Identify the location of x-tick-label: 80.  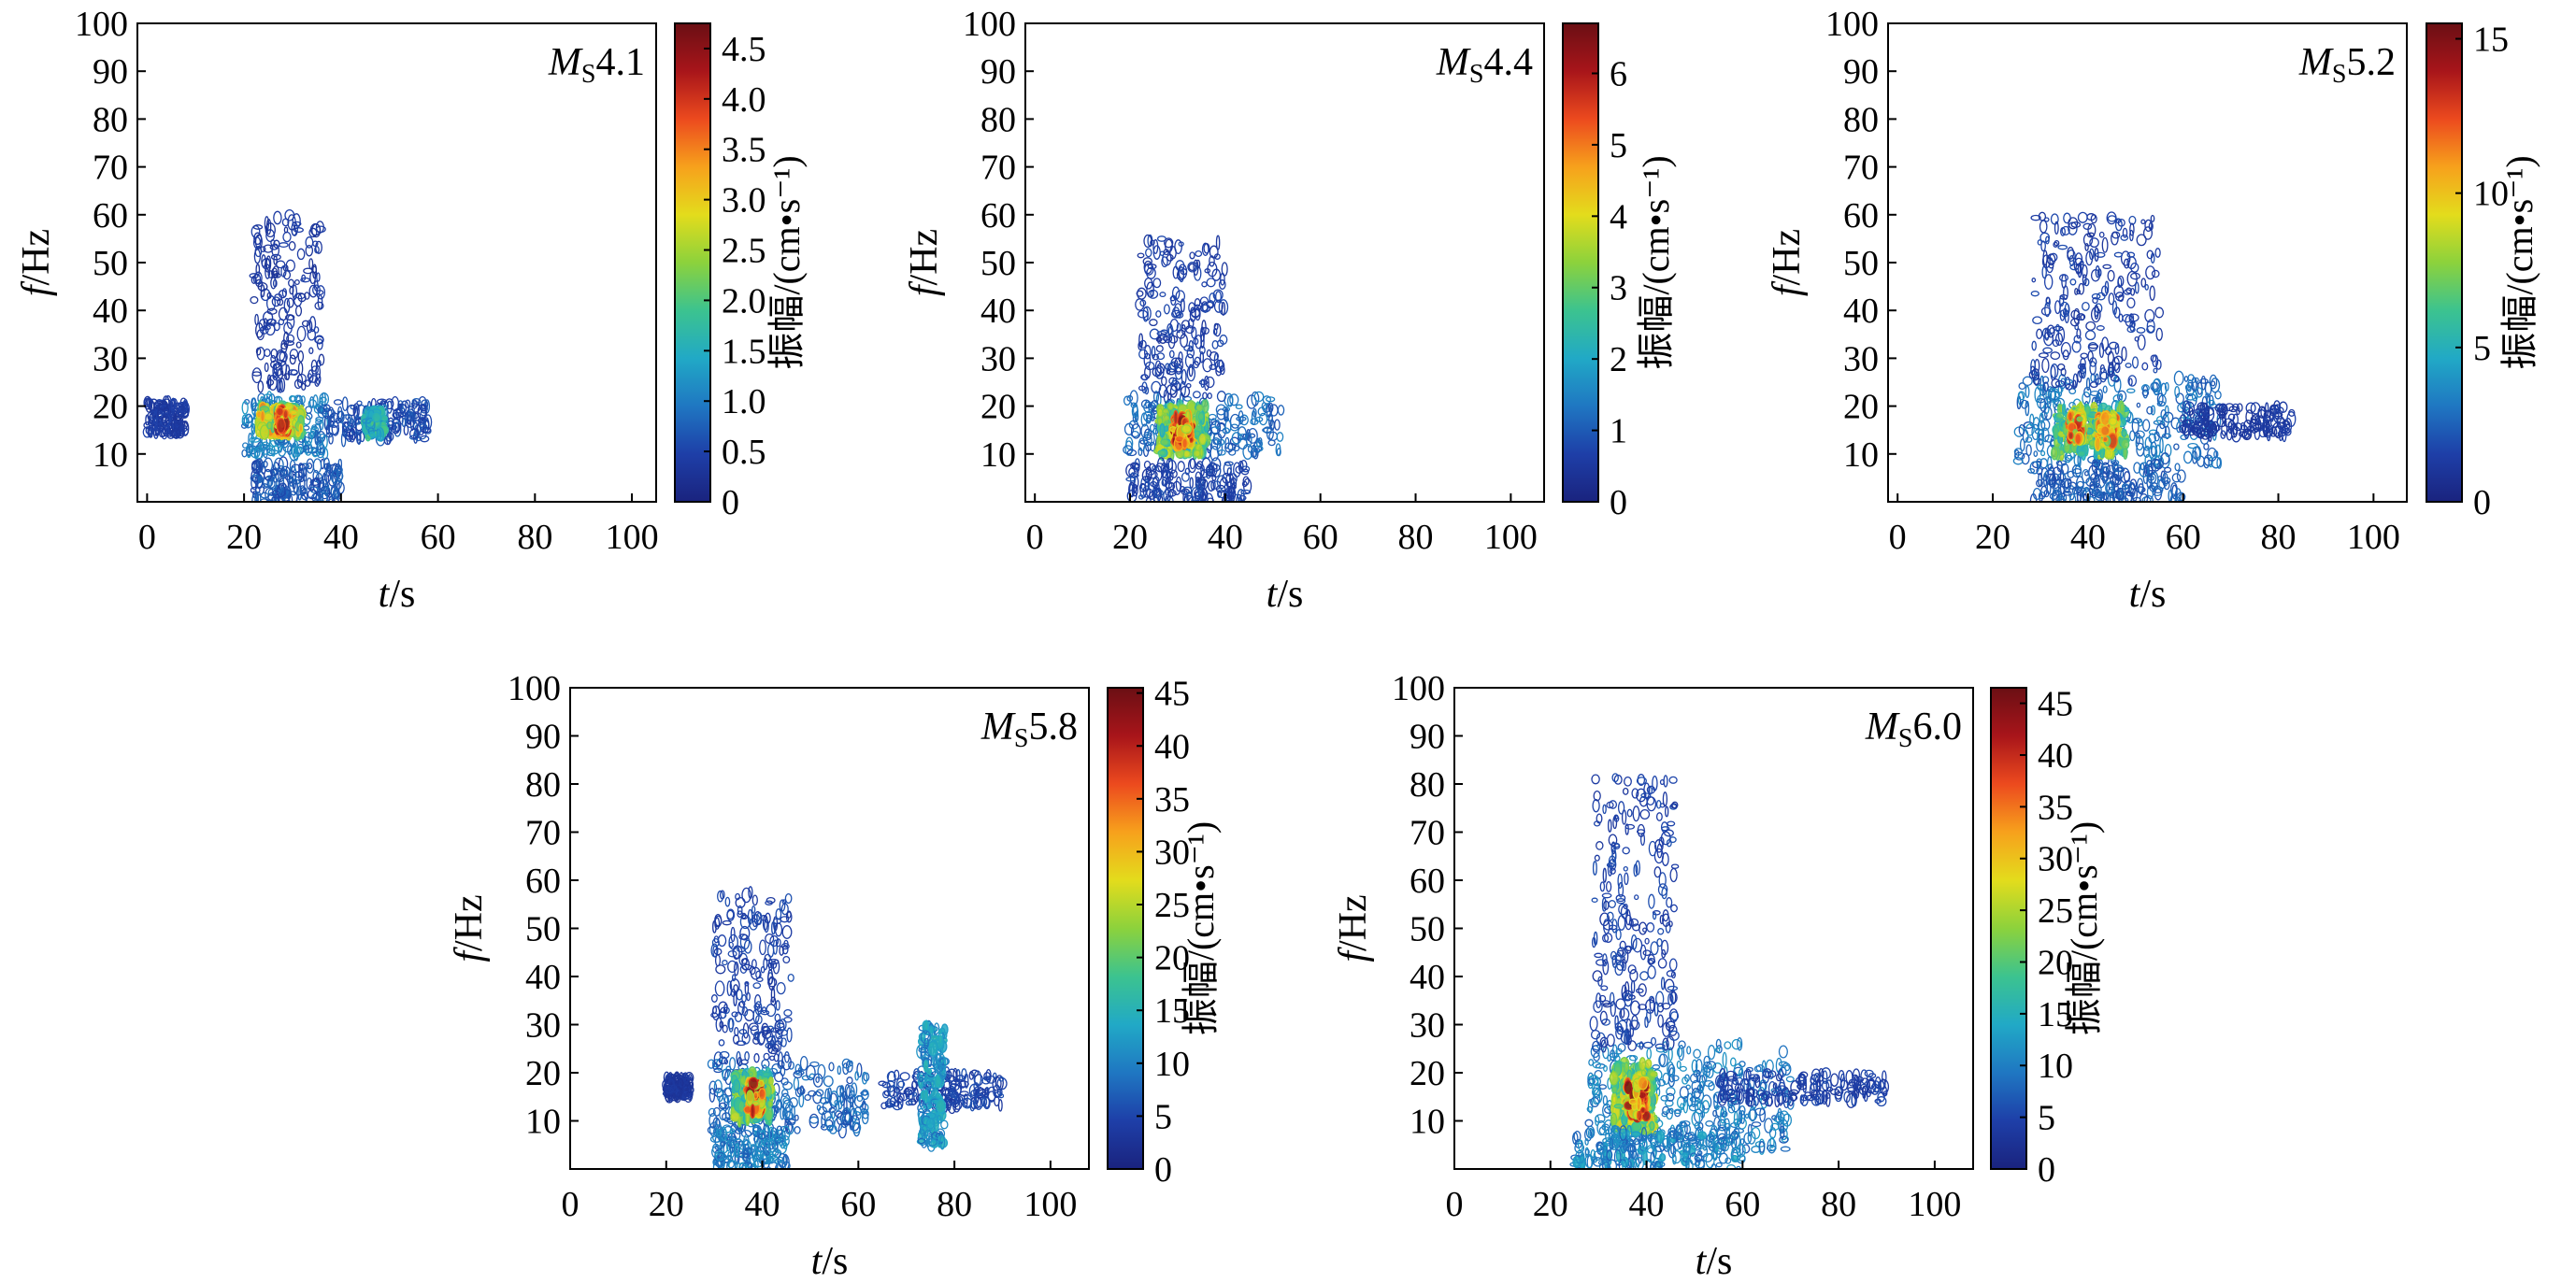
(1416, 537).